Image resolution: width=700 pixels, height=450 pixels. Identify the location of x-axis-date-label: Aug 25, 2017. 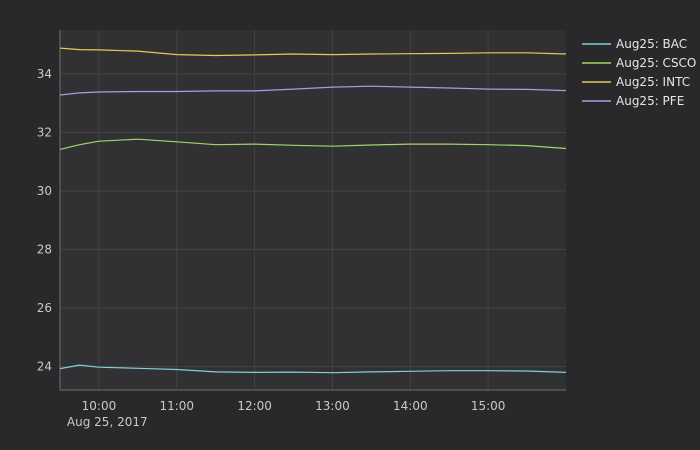
(107, 422).